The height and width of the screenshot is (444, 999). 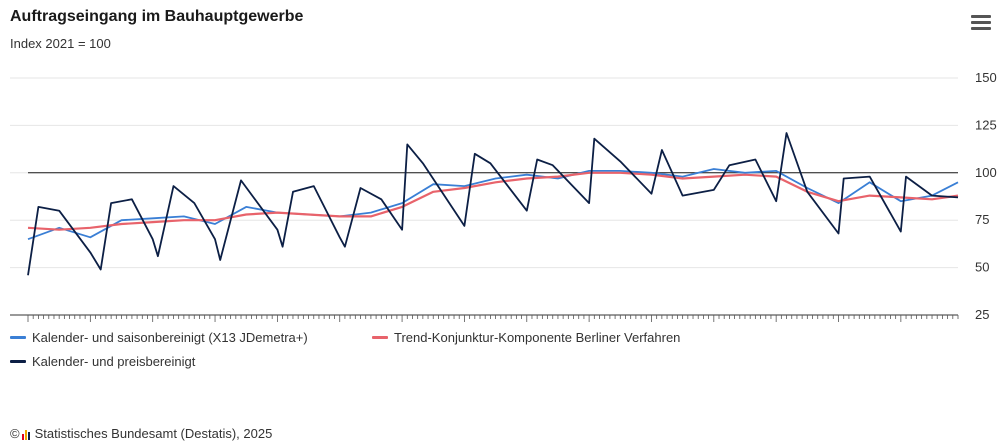 I want to click on y-tick-label: 150, so click(x=986, y=77).